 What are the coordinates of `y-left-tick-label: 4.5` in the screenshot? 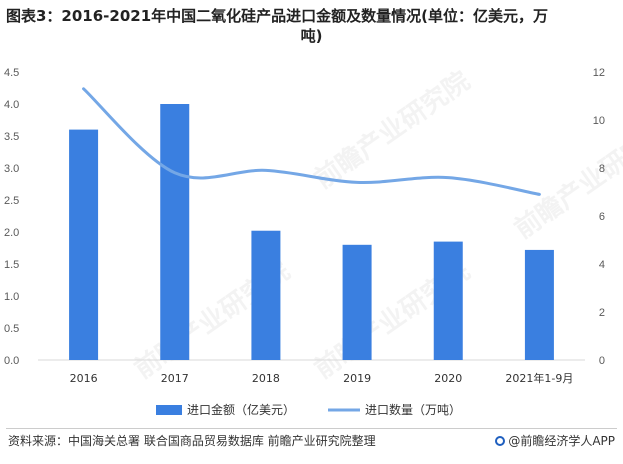 It's located at (11, 73).